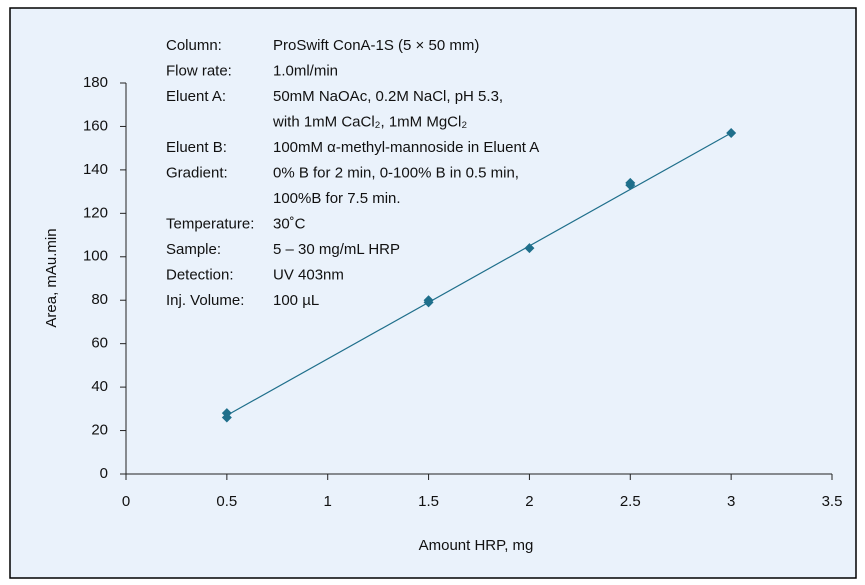 The height and width of the screenshot is (585, 865). I want to click on x-tick-label: 3.5, so click(832, 501).